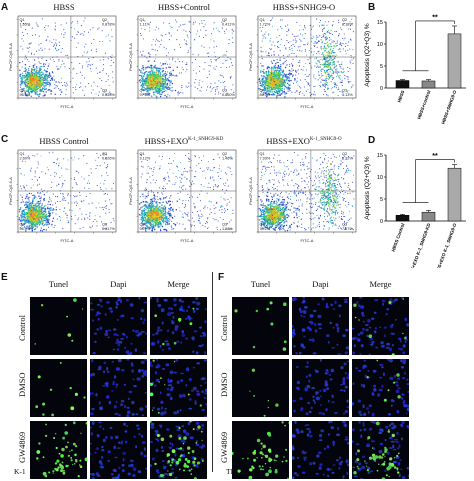 The image size is (474, 481). What do you see at coordinates (265, 95) in the screenshot?
I see `quadrant-percentage: 86.0%` at bounding box center [265, 95].